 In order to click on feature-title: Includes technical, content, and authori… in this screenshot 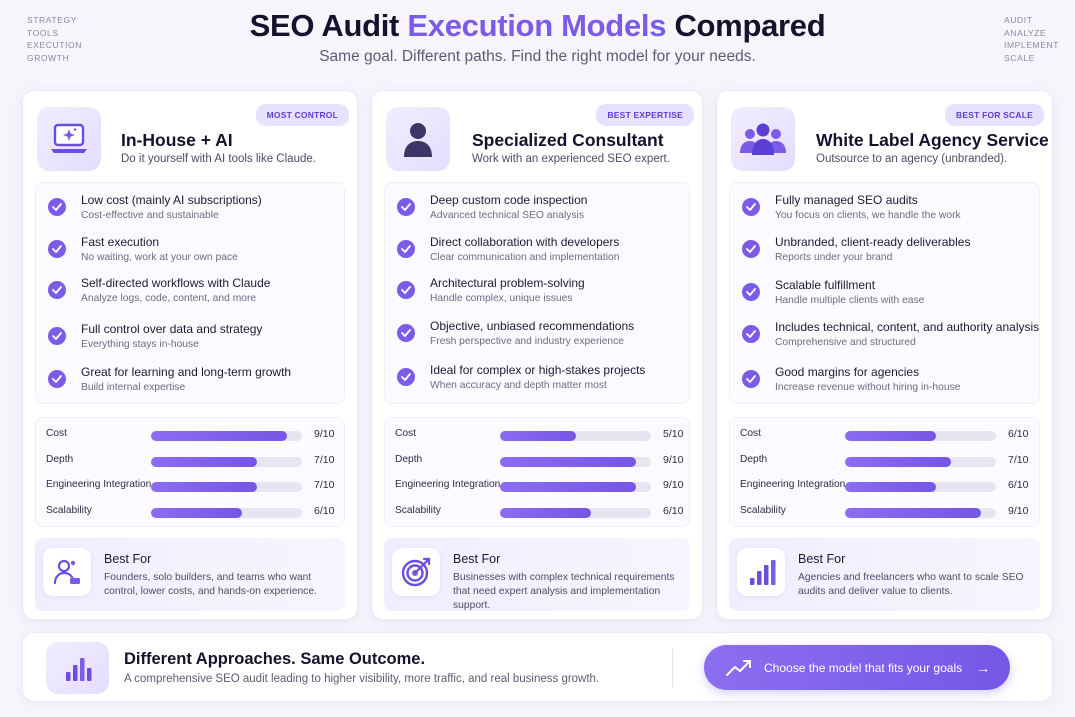, I will do `click(907, 327)`.